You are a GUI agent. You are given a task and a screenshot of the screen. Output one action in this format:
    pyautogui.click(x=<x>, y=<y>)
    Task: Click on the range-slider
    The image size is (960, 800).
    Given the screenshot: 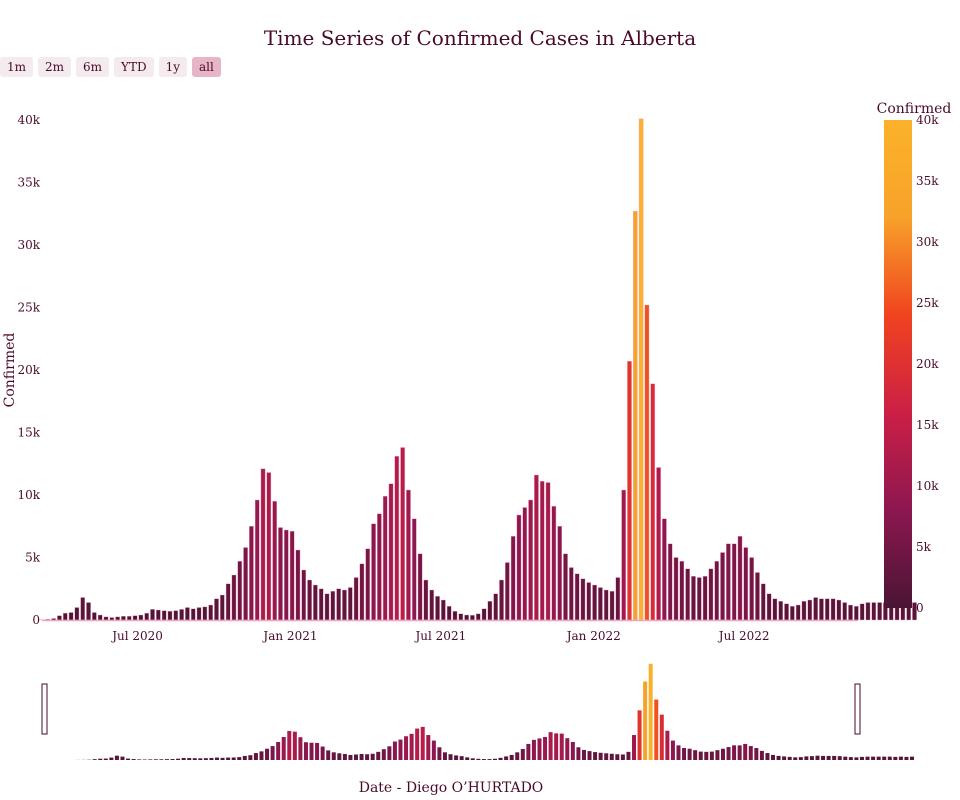 What is the action you would take?
    pyautogui.click(x=478, y=711)
    